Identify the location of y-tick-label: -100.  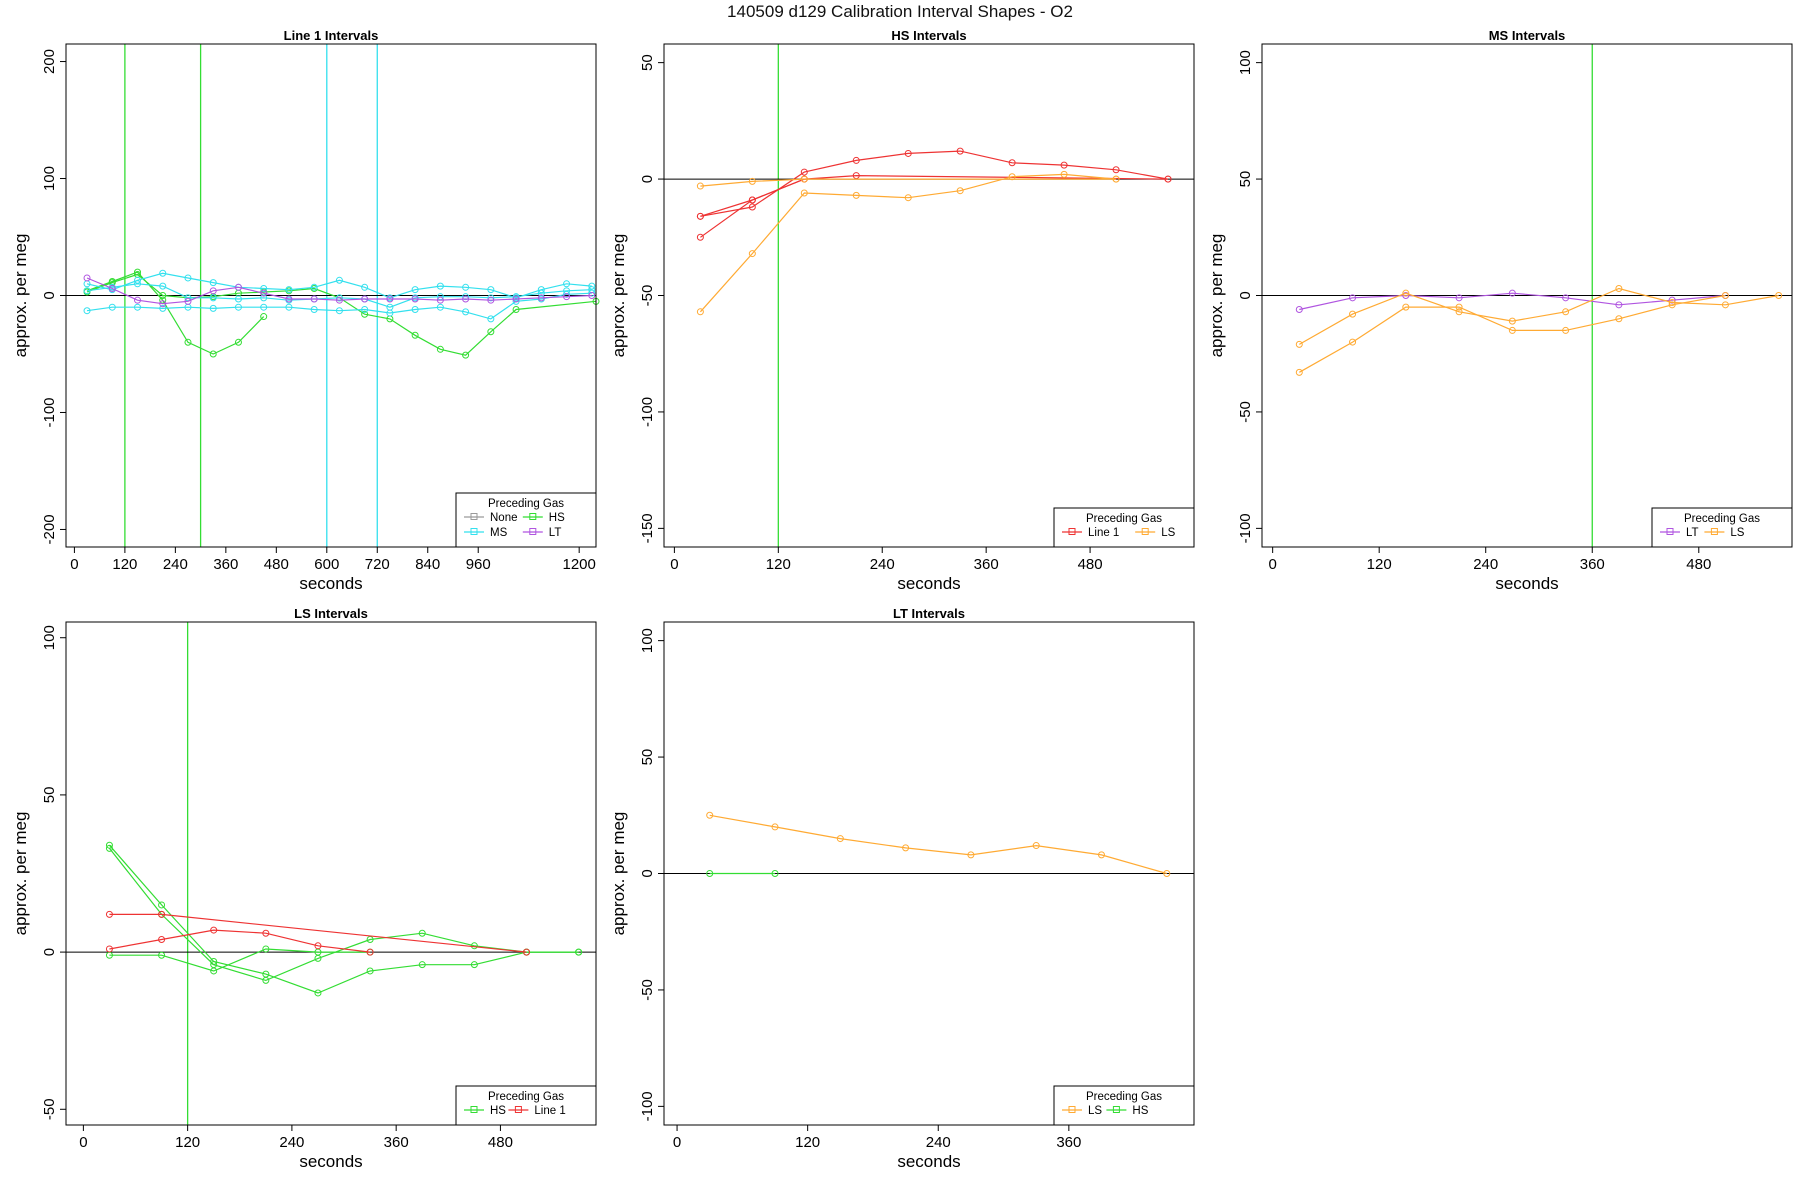
(49, 412).